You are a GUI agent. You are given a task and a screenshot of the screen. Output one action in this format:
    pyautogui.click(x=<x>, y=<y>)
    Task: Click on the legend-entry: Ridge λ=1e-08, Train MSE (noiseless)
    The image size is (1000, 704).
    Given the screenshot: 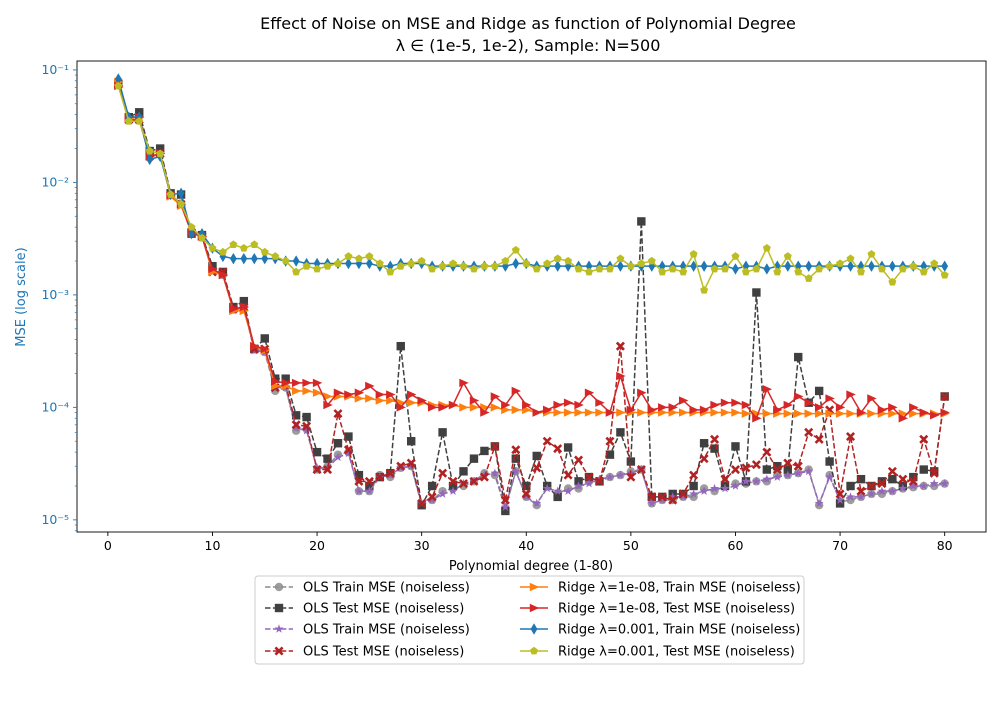 What is the action you would take?
    pyautogui.click(x=660, y=588)
    